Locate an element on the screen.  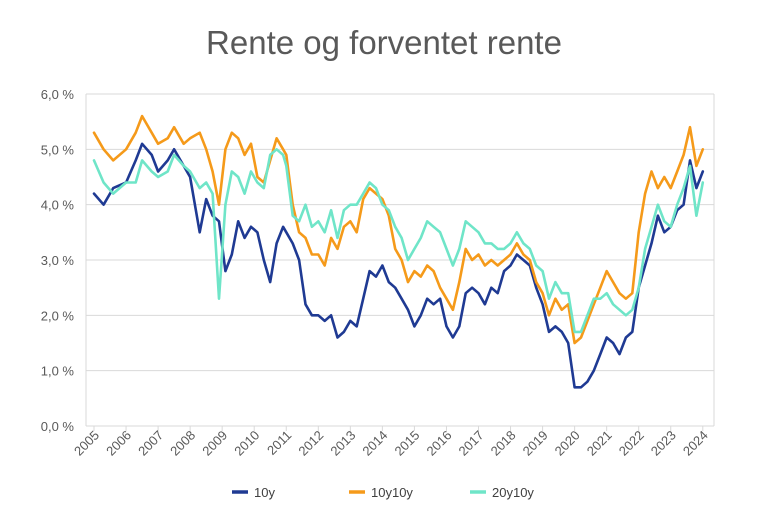
x-tick-label: 2010 is located at coordinates (246, 443).